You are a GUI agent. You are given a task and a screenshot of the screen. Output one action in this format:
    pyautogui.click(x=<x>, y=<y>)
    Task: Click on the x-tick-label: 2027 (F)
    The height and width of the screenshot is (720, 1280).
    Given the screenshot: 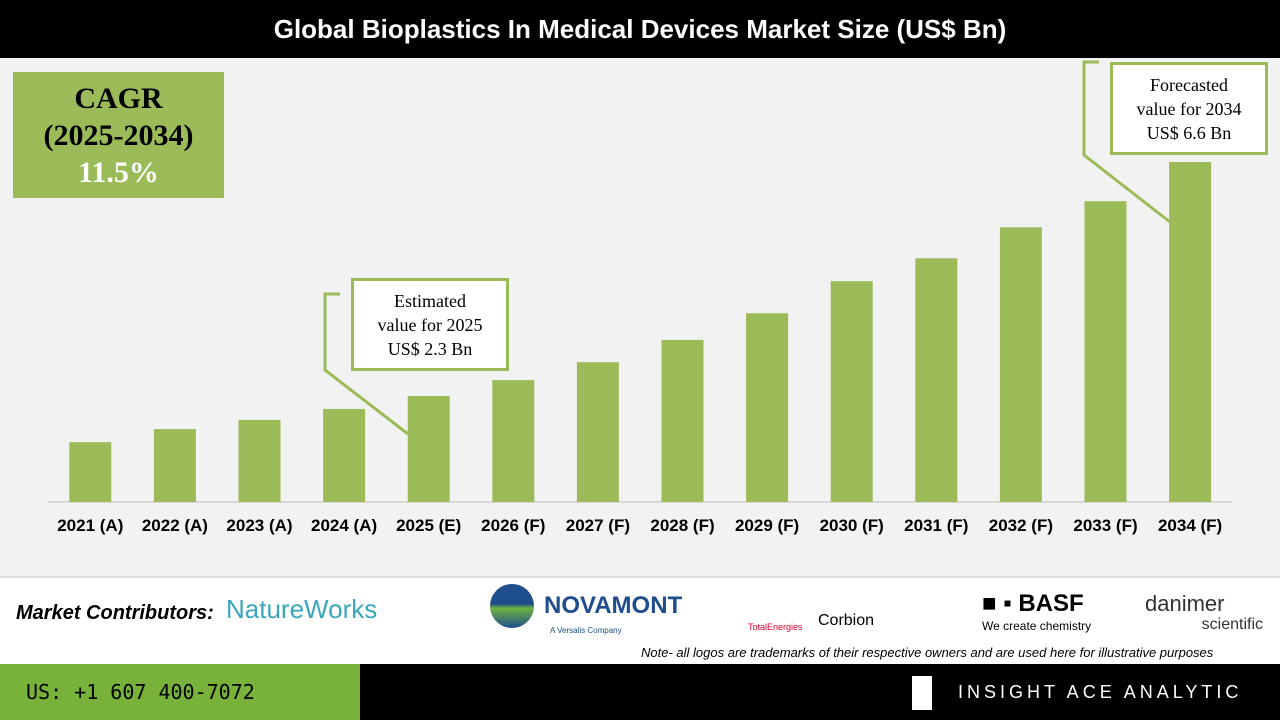 What is the action you would take?
    pyautogui.click(x=598, y=525)
    